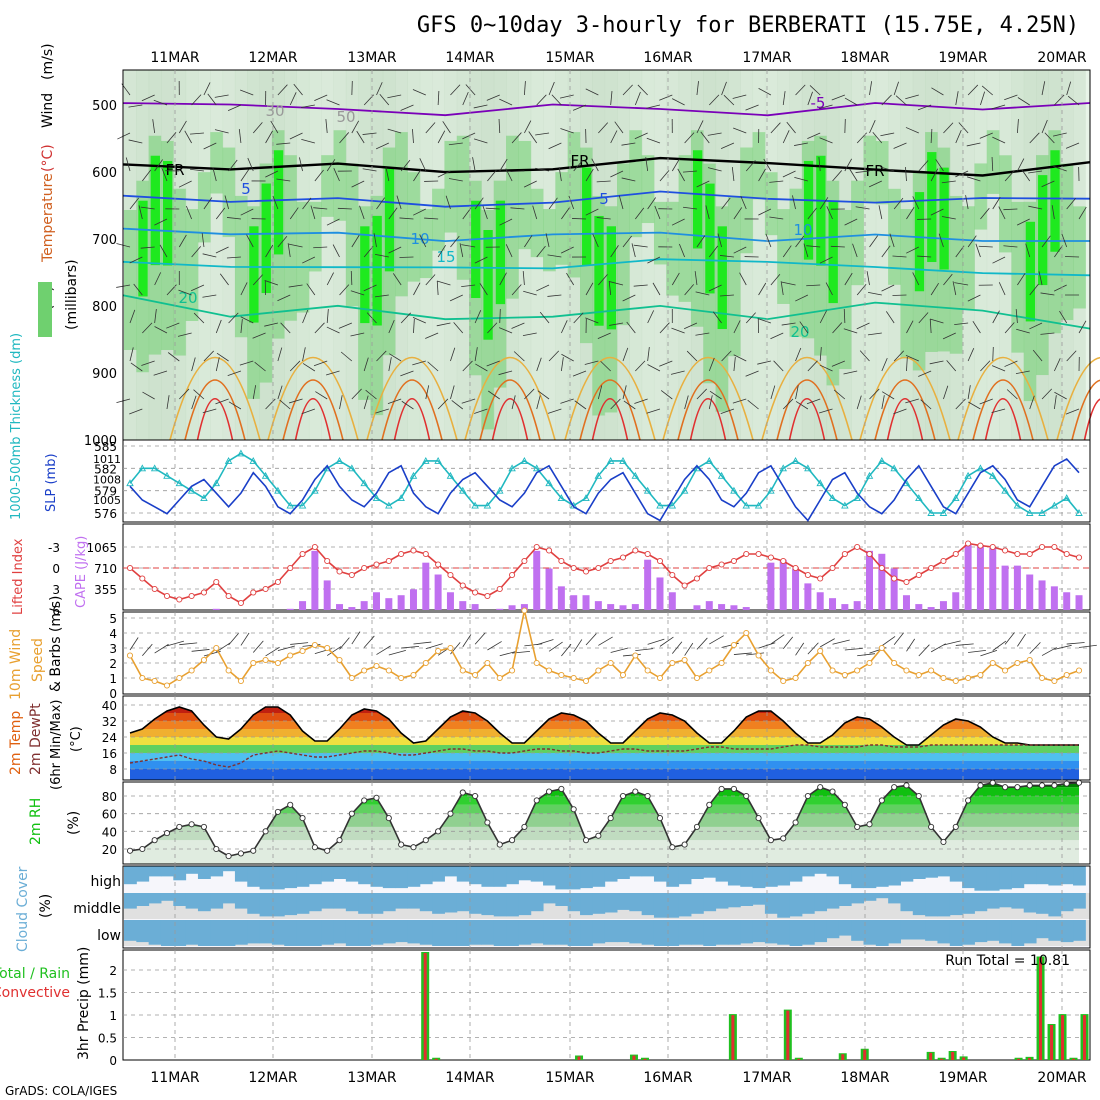 The width and height of the screenshot is (1100, 1100). What do you see at coordinates (36, 821) in the screenshot?
I see `rh-axis-label: 2m RH` at bounding box center [36, 821].